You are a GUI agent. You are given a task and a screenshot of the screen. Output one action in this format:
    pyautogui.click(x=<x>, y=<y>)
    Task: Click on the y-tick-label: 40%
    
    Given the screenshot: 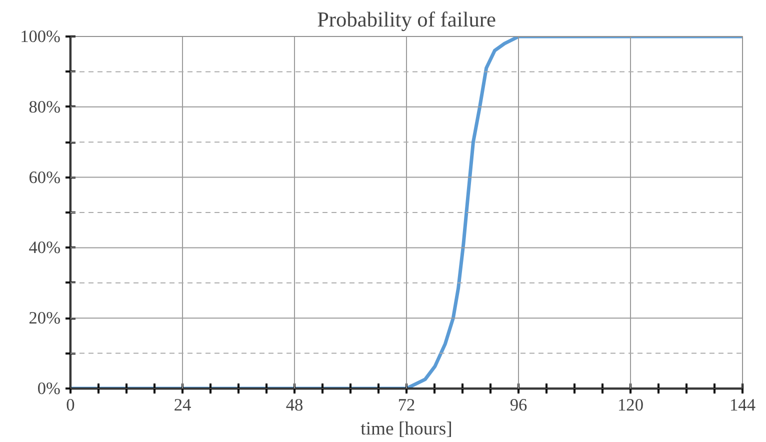 What is the action you would take?
    pyautogui.click(x=44, y=248)
    